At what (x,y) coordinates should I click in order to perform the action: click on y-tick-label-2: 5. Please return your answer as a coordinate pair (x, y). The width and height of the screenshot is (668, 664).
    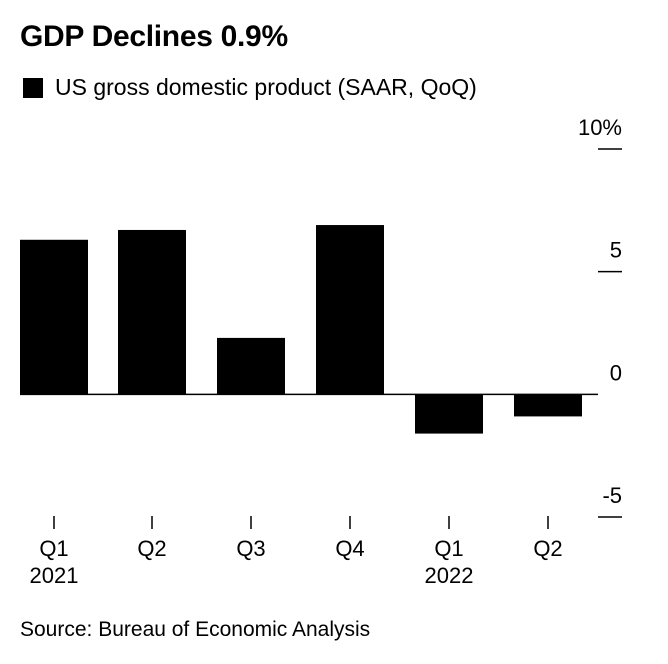
    Looking at the image, I should click on (616, 250).